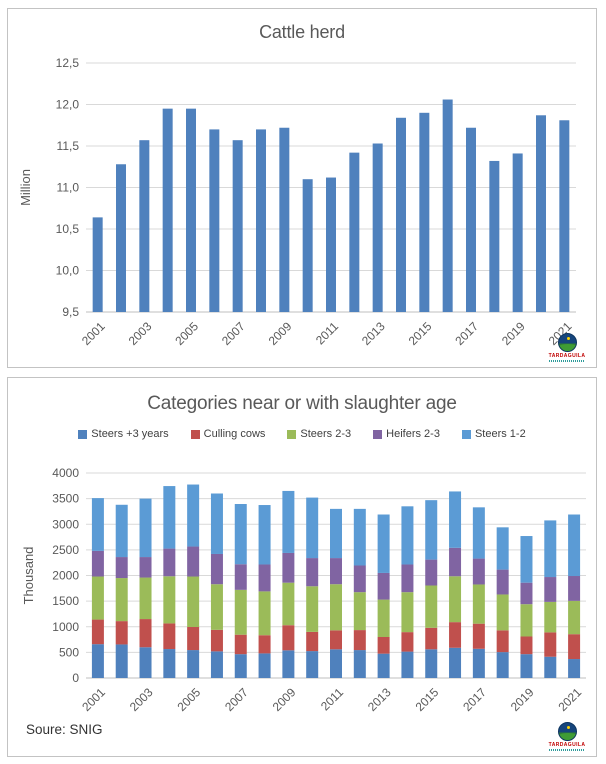  I want to click on y-tick-label: 2500, so click(65, 550).